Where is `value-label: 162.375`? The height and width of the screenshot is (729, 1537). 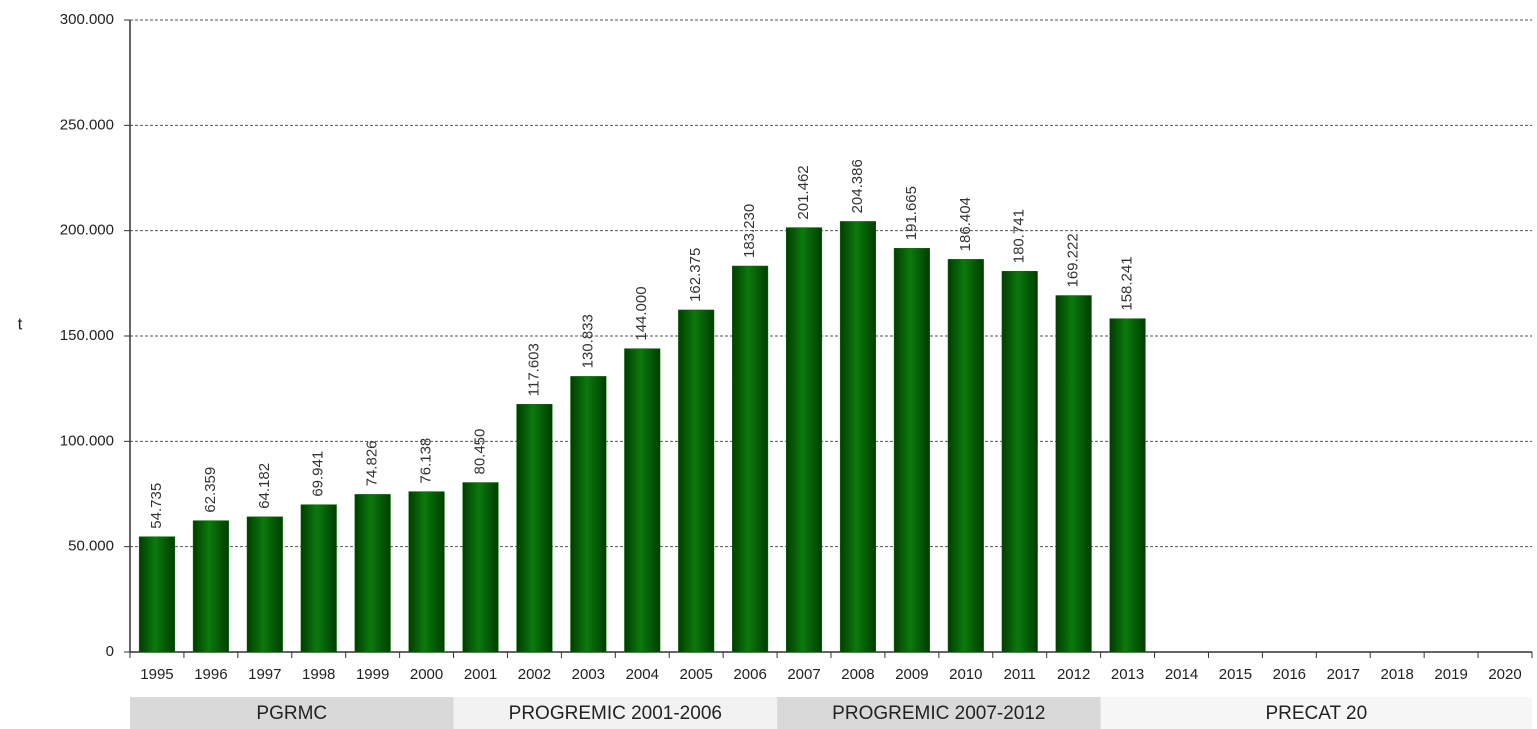 value-label: 162.375 is located at coordinates (695, 275).